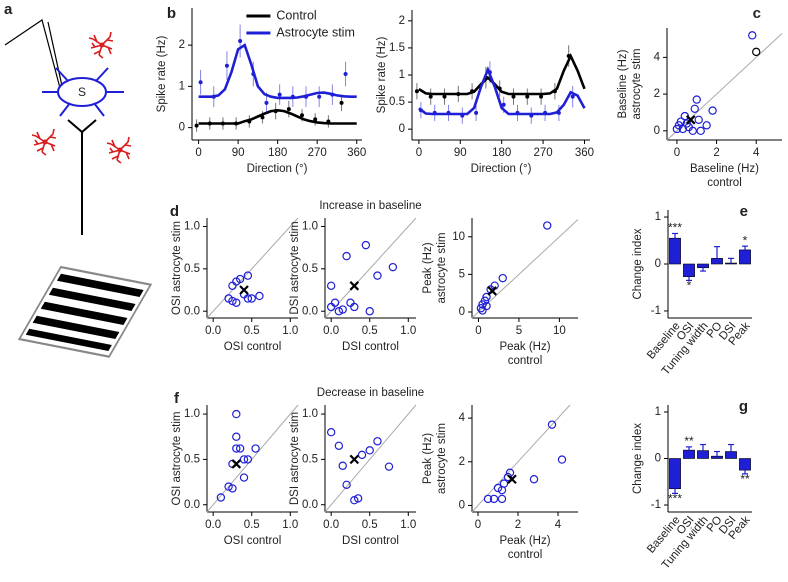 This screenshot has height=582, width=788. Describe the element at coordinates (724, 169) in the screenshot. I see `x-axis-label: Baseline (Hz)` at that location.